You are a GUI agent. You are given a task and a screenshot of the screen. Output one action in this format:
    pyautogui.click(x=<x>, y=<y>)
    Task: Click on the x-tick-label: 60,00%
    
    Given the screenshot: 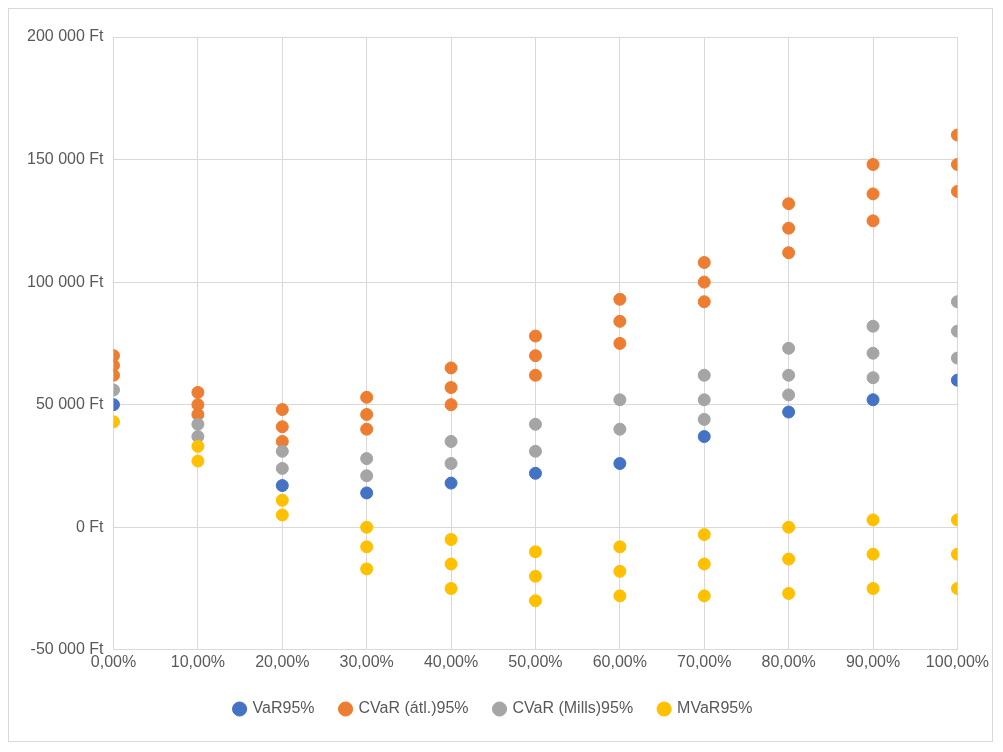 What is the action you would take?
    pyautogui.click(x=619, y=661)
    